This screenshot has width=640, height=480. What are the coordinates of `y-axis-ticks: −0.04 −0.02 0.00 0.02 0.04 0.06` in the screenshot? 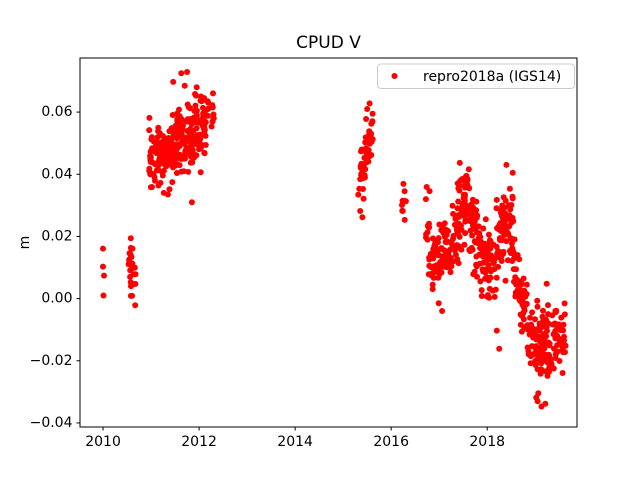 It's located at (55, 267).